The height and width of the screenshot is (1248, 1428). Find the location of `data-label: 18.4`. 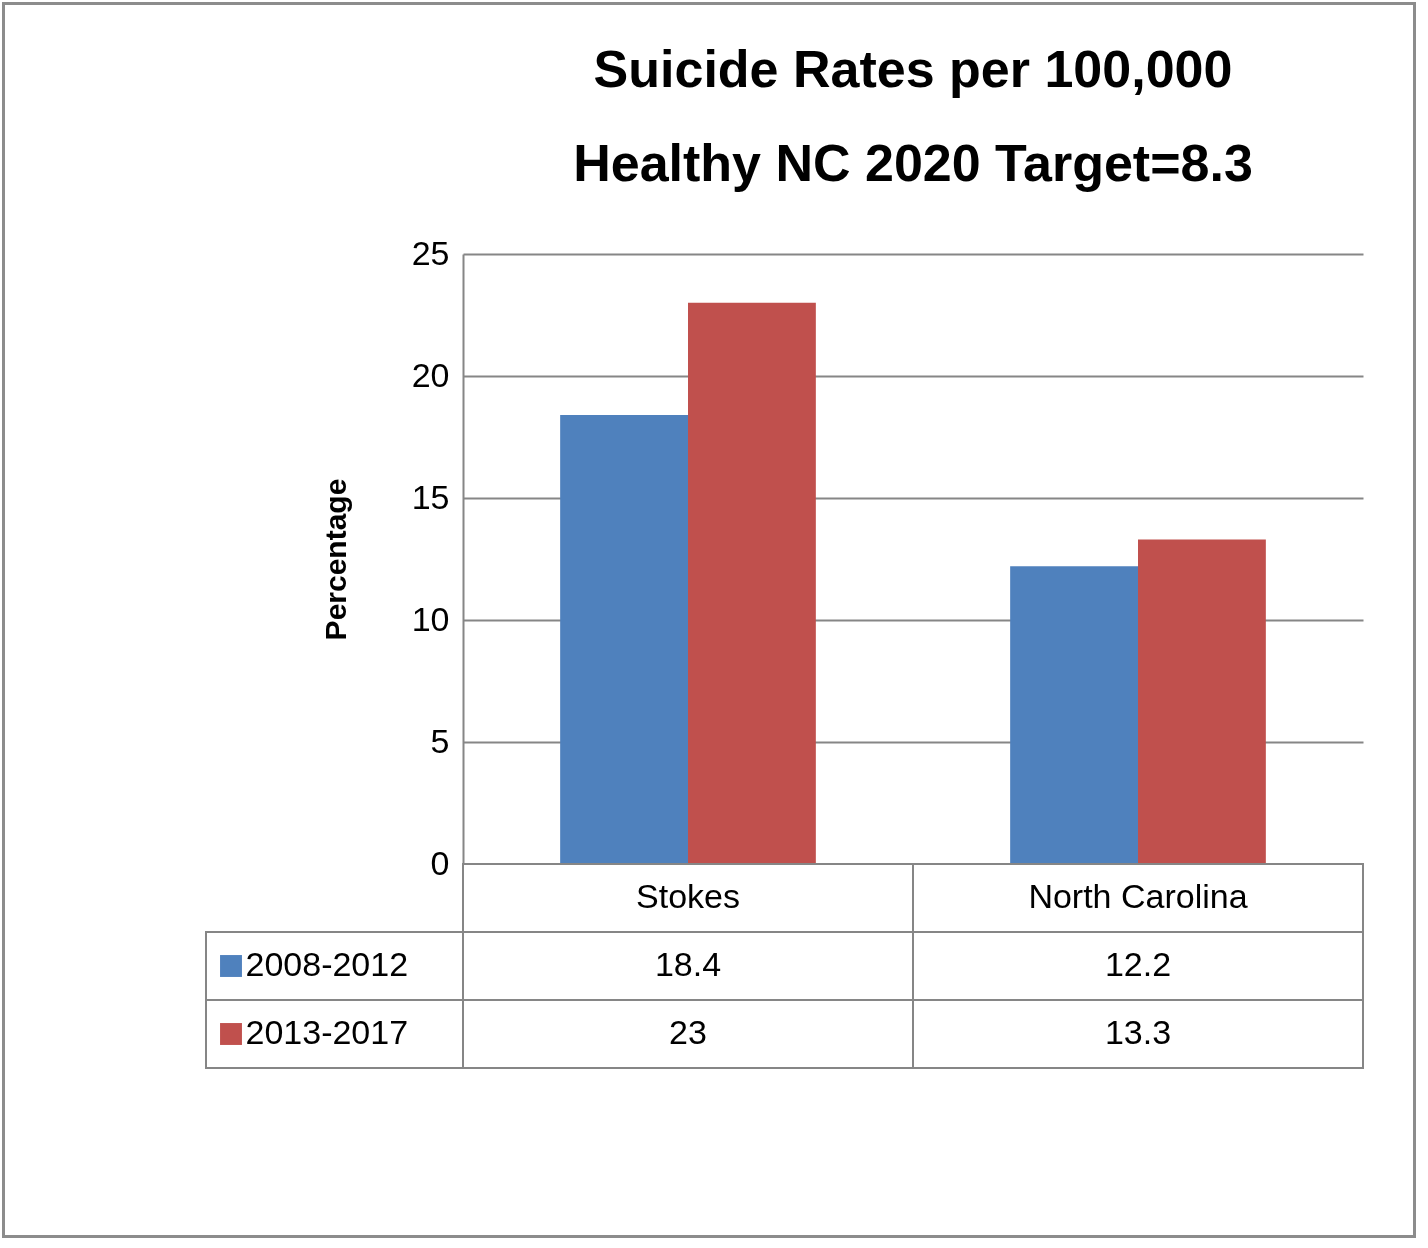

data-label: 18.4 is located at coordinates (688, 964).